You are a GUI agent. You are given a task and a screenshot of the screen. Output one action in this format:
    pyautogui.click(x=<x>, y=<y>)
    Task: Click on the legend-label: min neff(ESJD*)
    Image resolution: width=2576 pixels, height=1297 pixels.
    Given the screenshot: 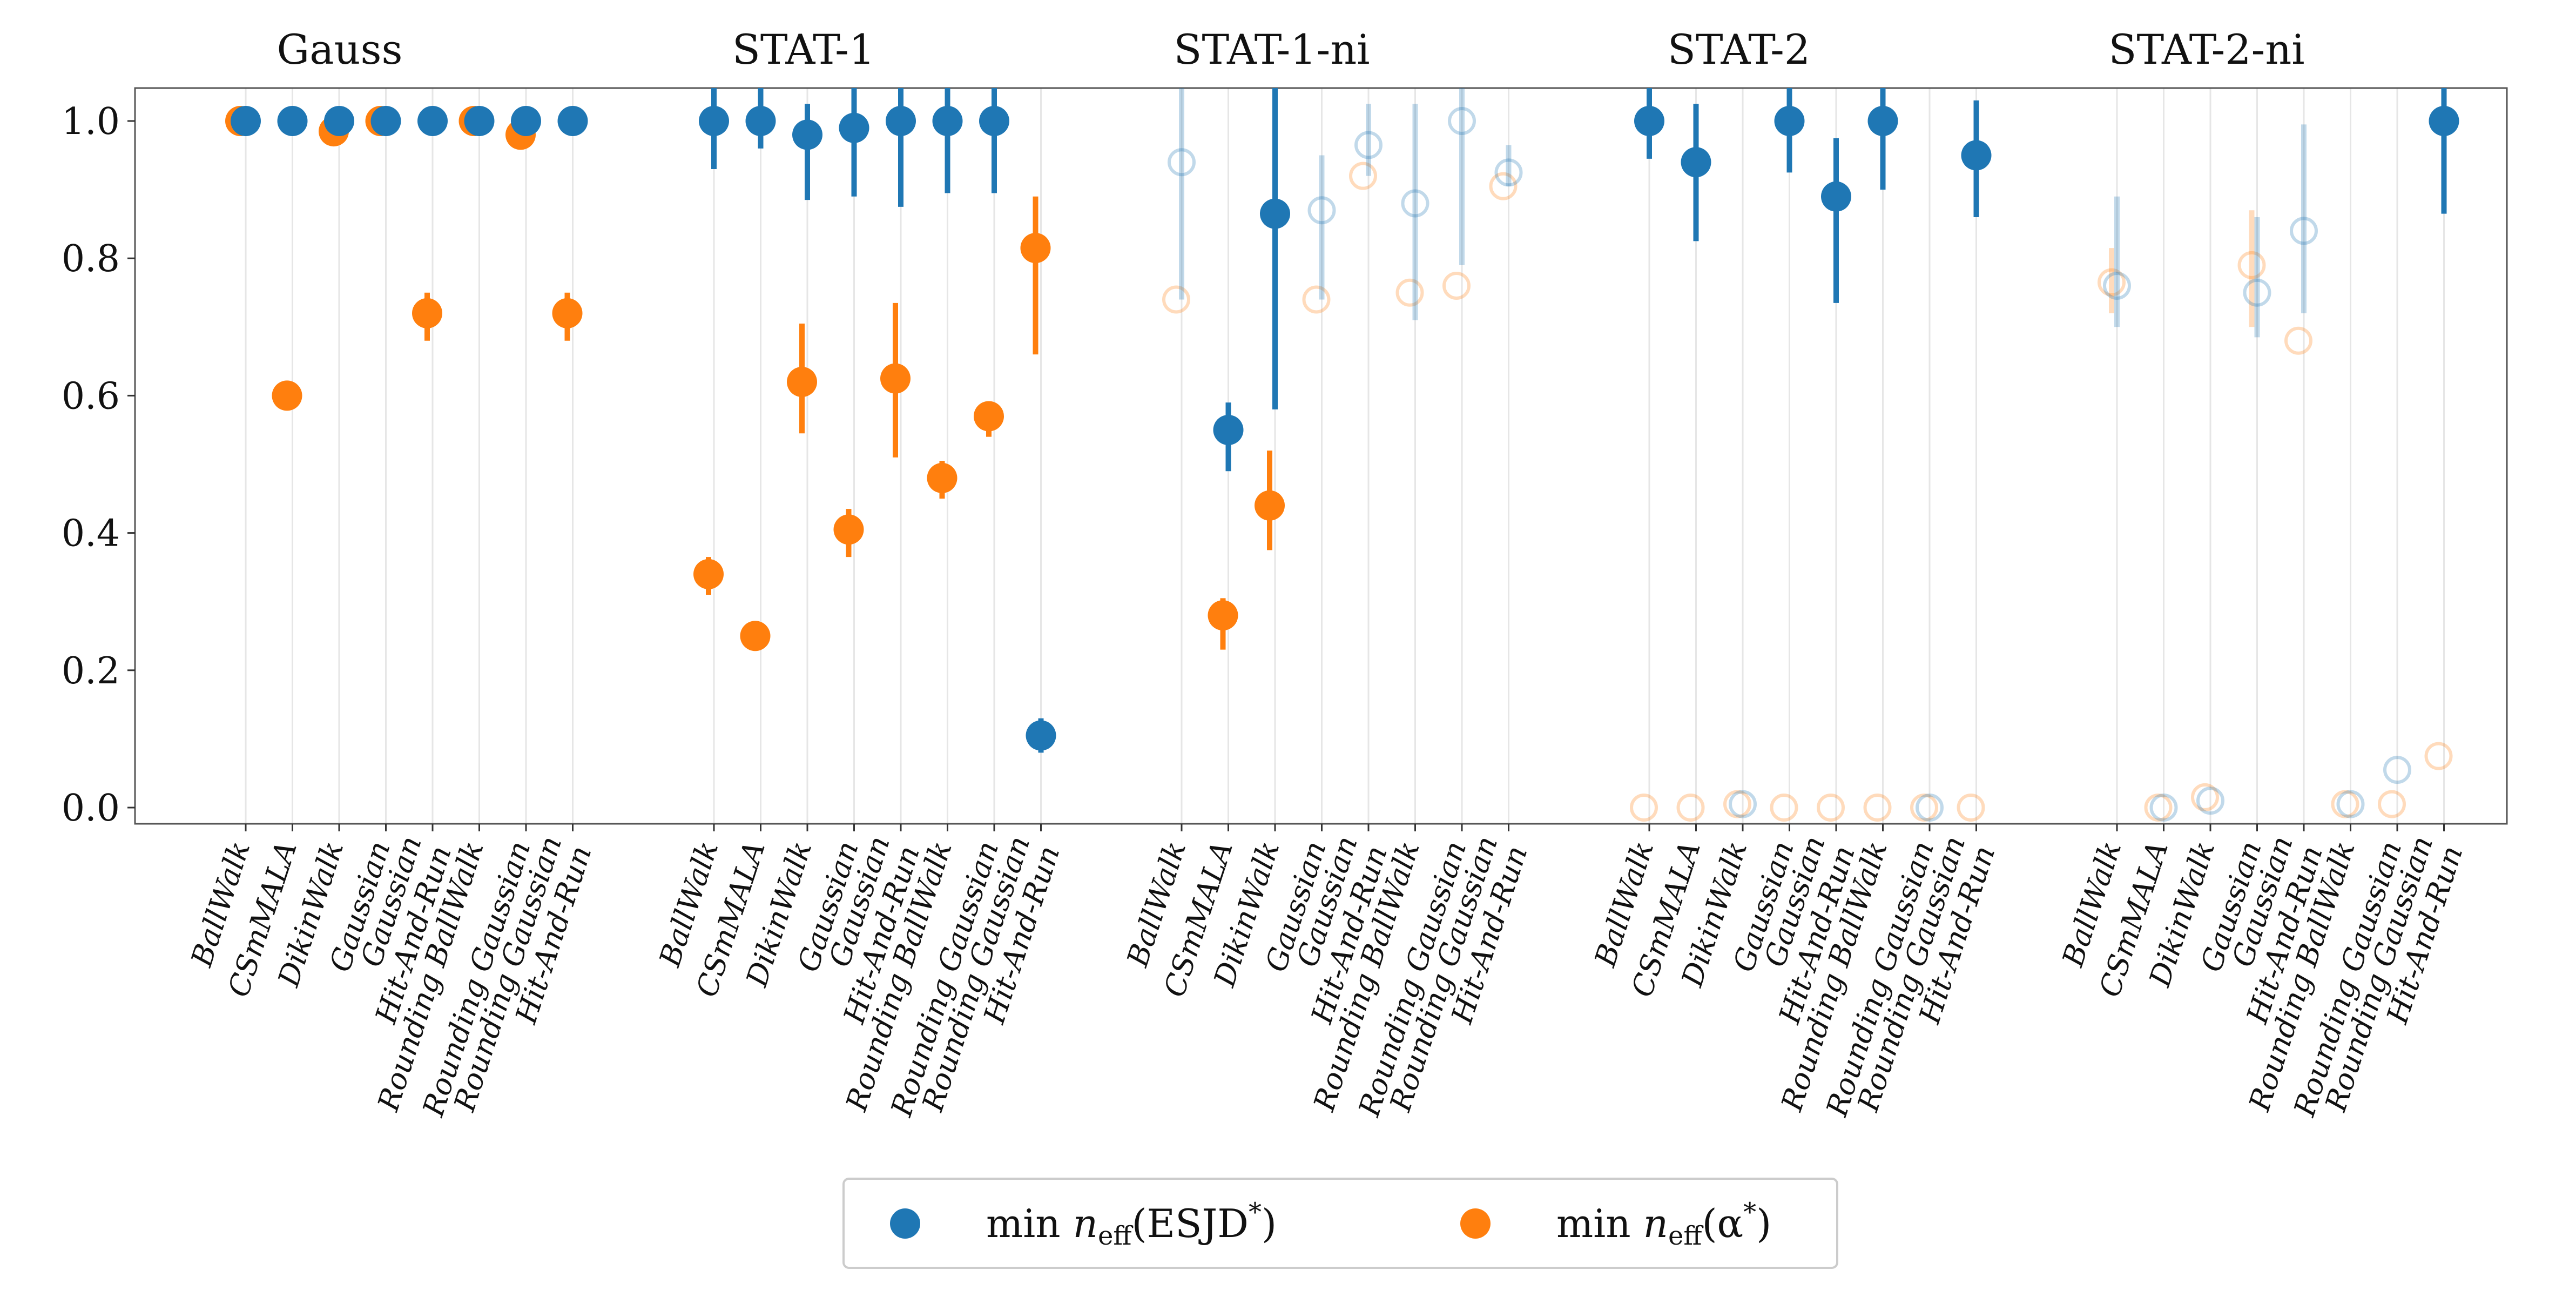 What is the action you would take?
    pyautogui.click(x=1131, y=1224)
    